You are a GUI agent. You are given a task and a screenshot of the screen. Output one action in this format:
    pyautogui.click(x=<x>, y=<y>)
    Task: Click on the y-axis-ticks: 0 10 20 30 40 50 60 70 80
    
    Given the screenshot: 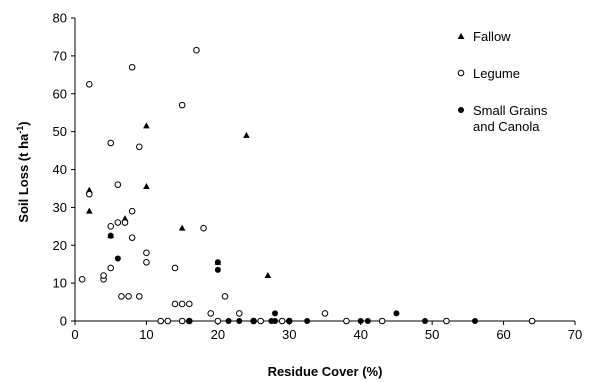 What is the action you would take?
    pyautogui.click(x=64, y=170)
    